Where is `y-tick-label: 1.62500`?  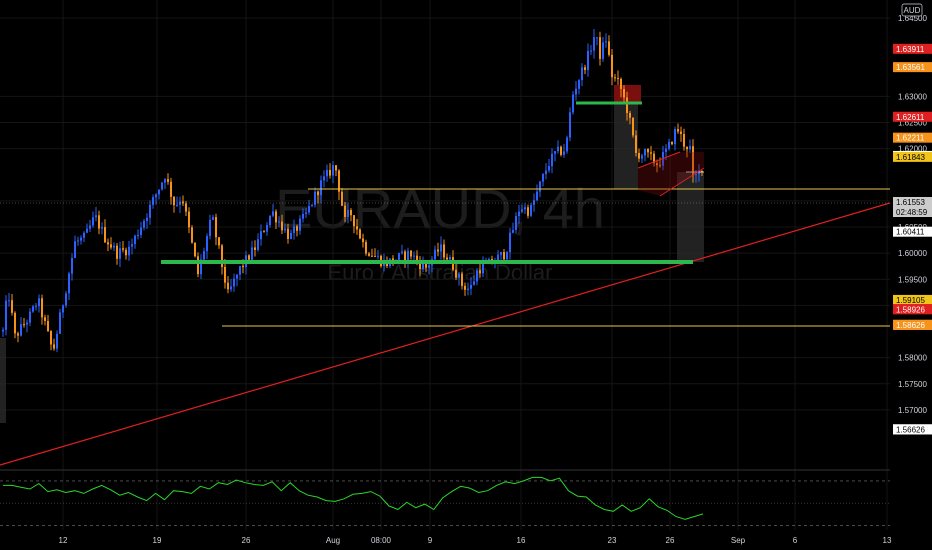 y-tick-label: 1.62500 is located at coordinates (912, 123).